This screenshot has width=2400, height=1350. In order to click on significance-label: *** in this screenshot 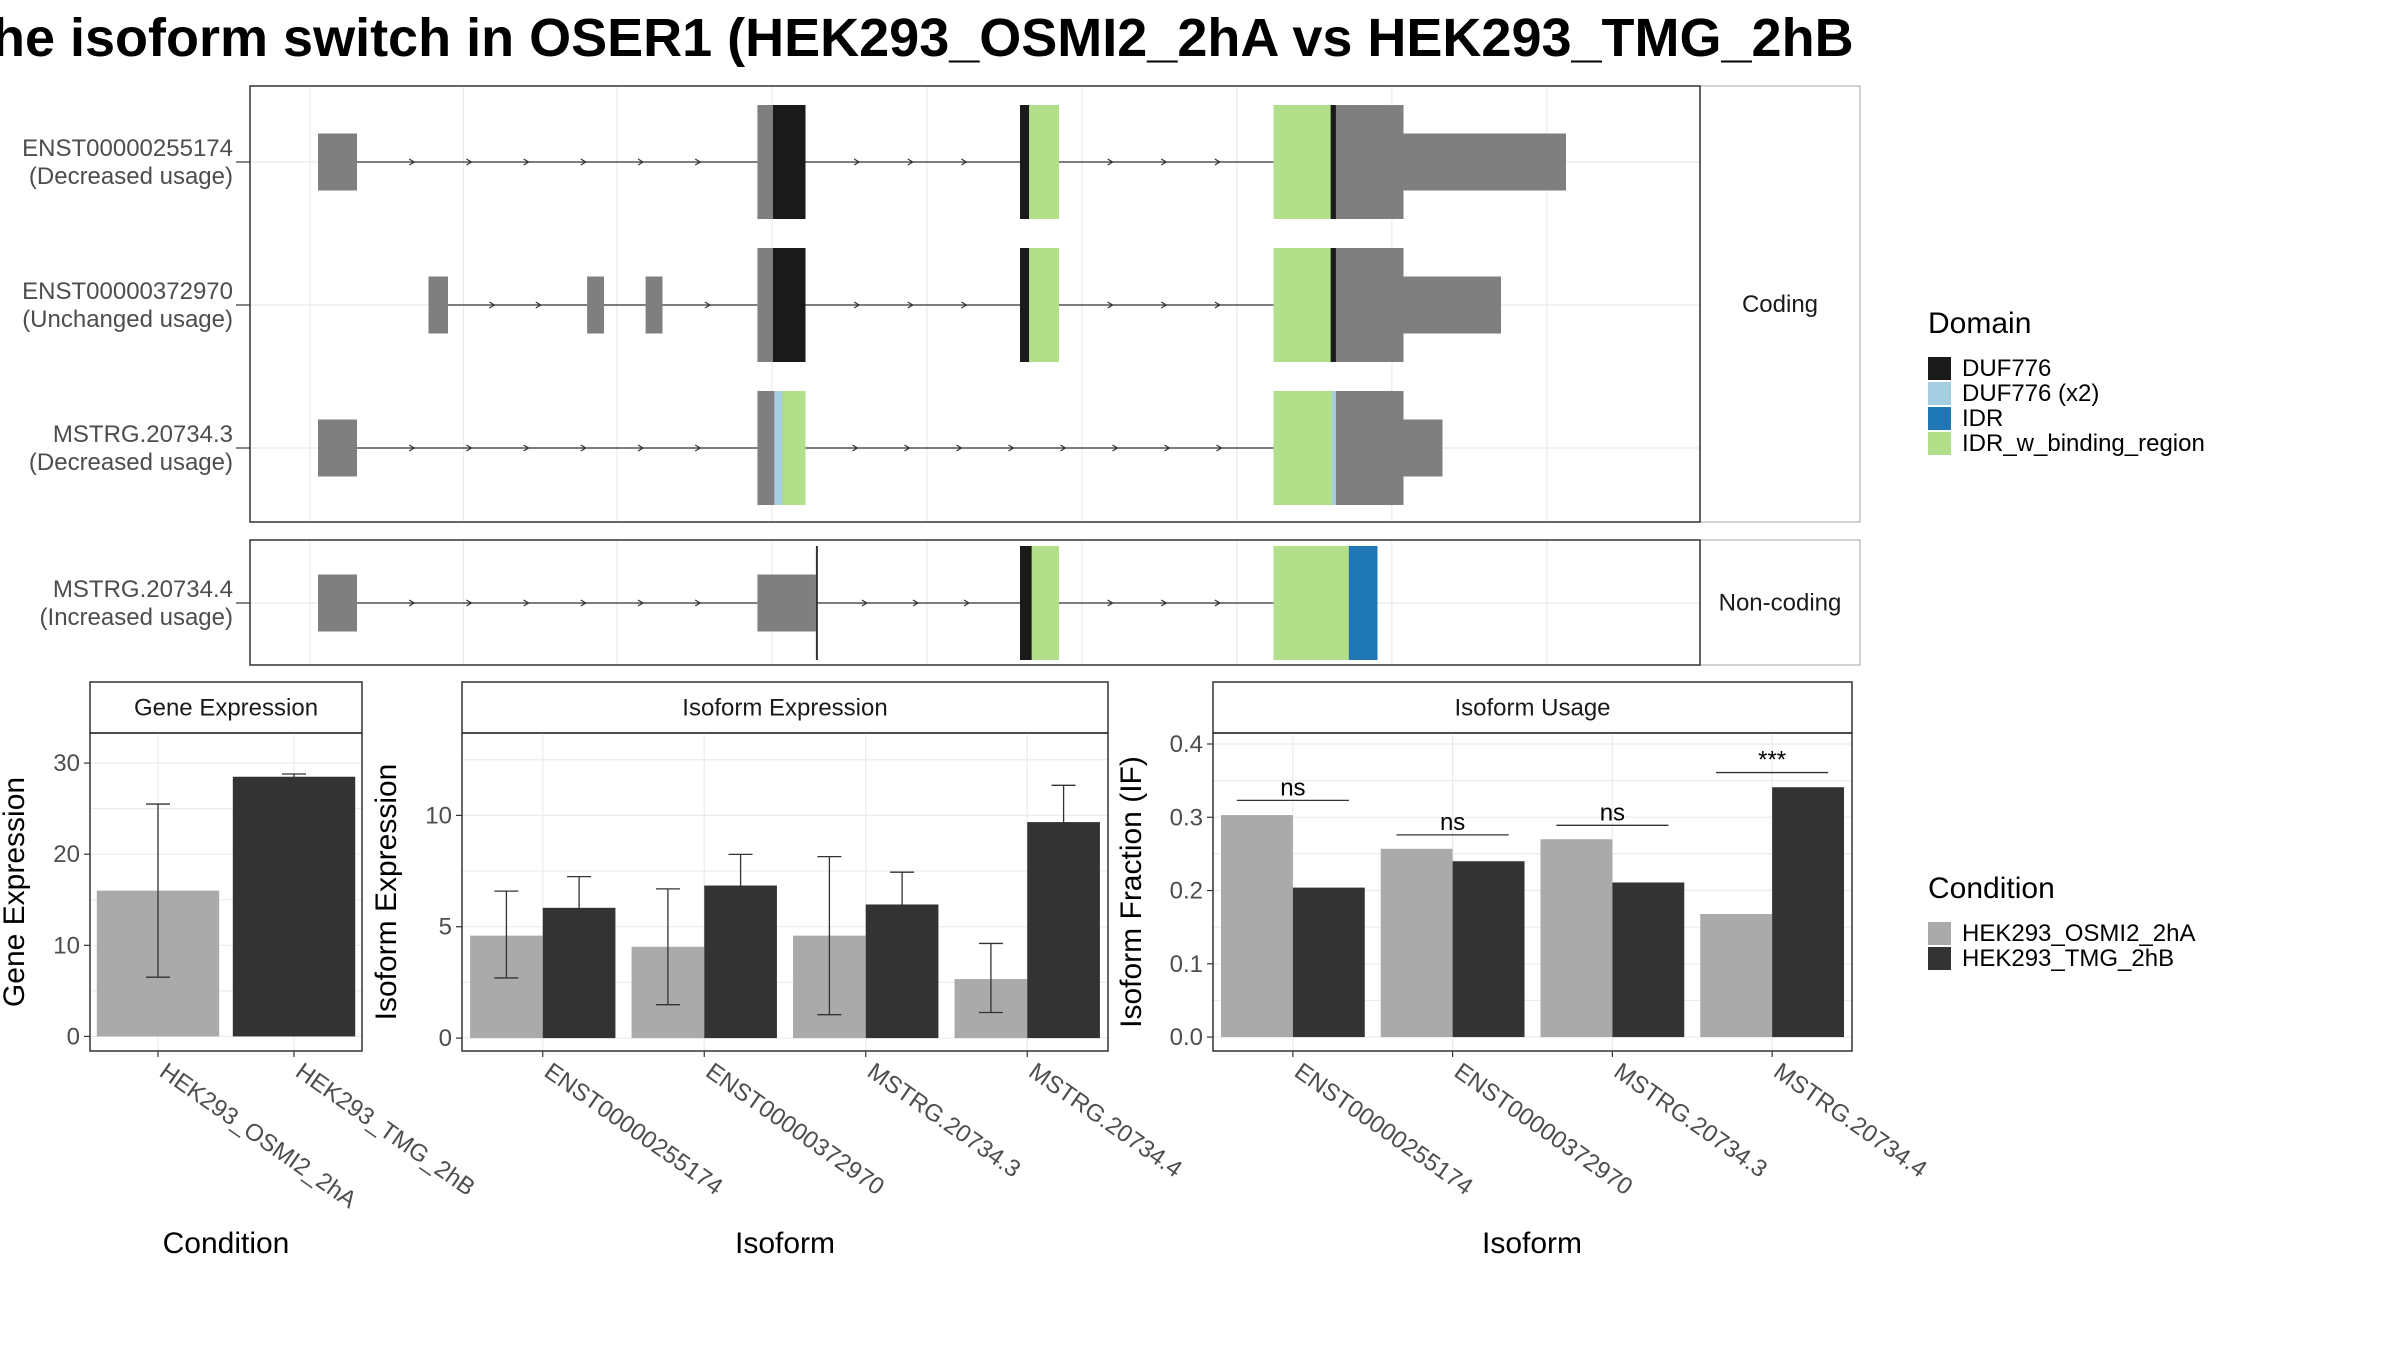, I will do `click(1772, 760)`.